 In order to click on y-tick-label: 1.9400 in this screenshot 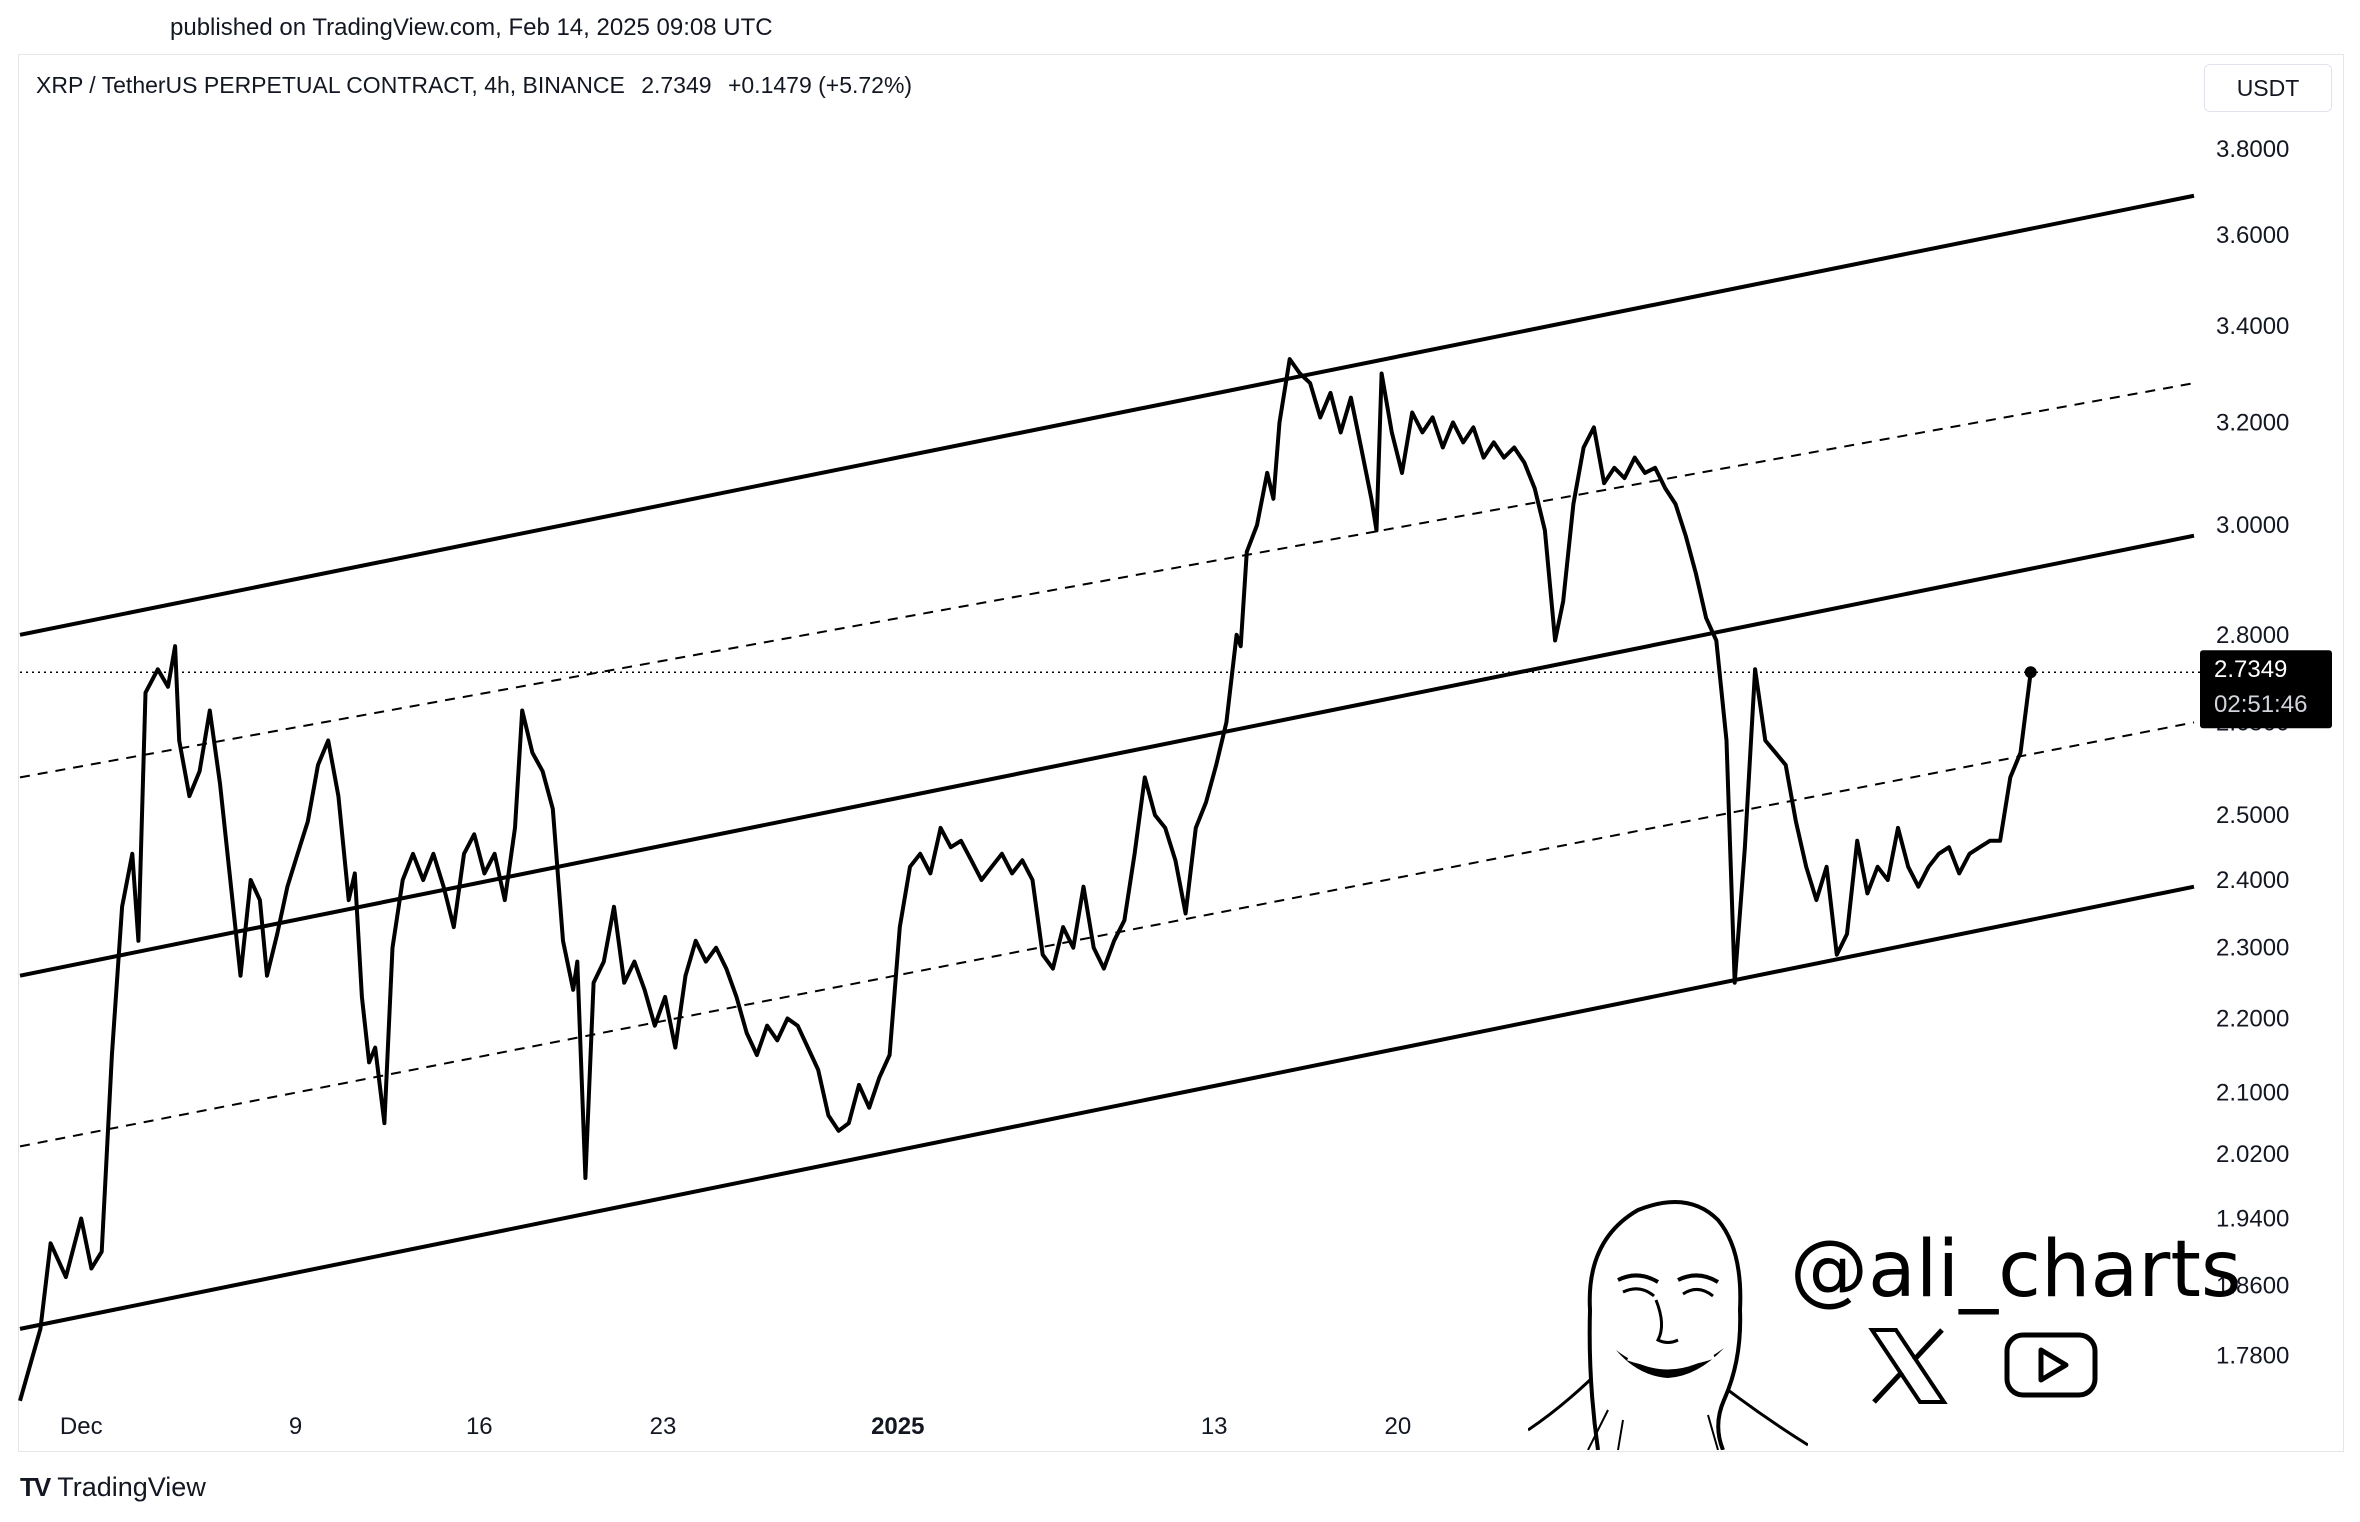, I will do `click(2252, 1219)`.